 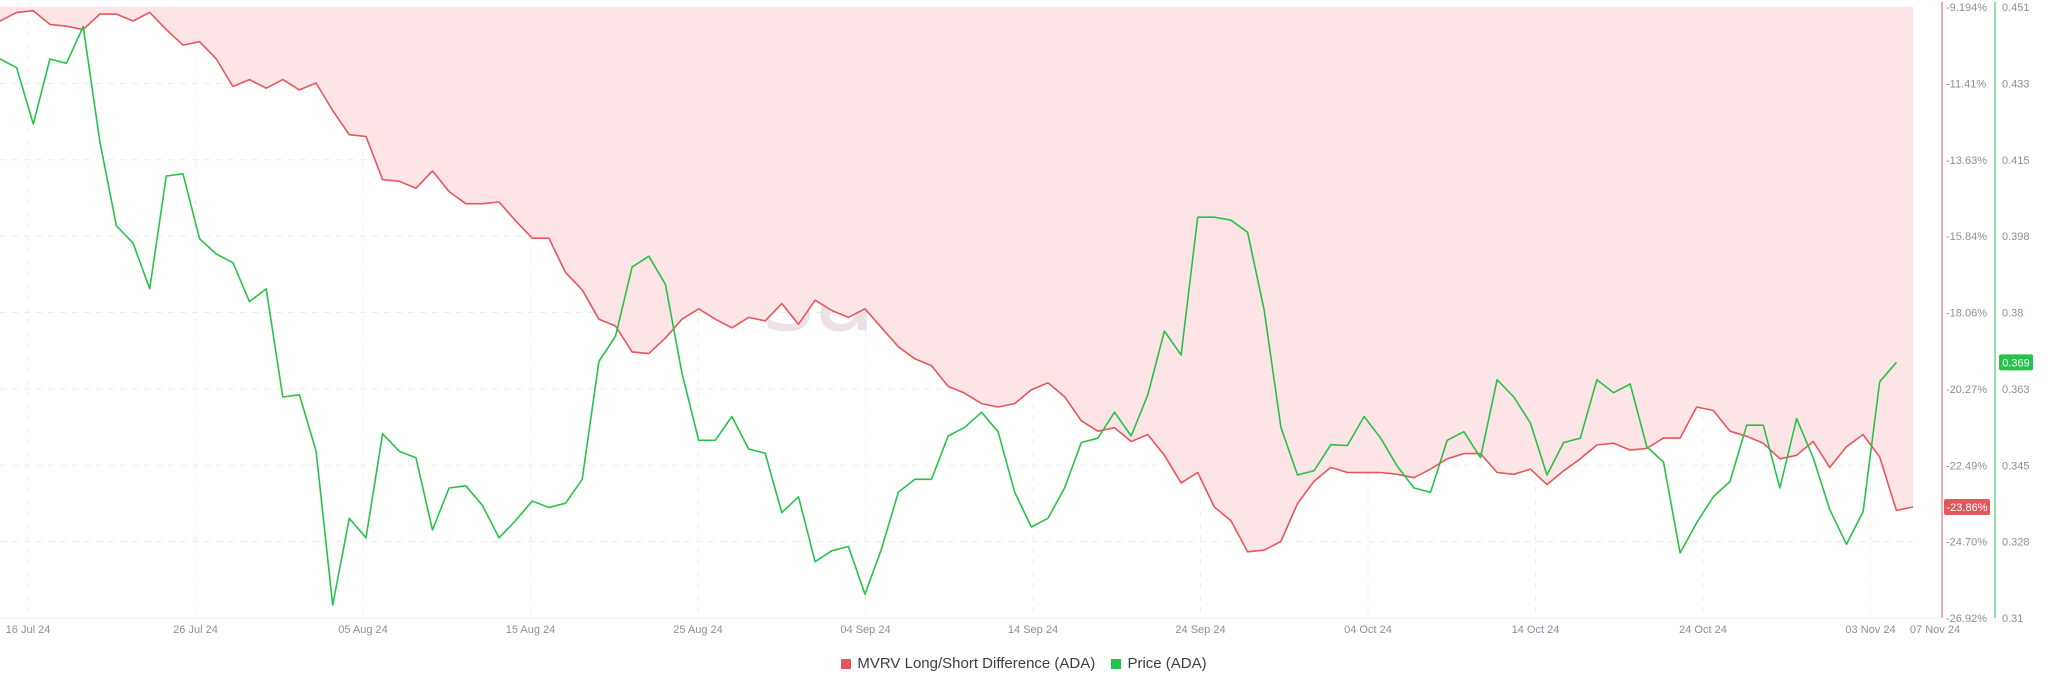 What do you see at coordinates (2012, 314) in the screenshot?
I see `right-tick-label: 0.38` at bounding box center [2012, 314].